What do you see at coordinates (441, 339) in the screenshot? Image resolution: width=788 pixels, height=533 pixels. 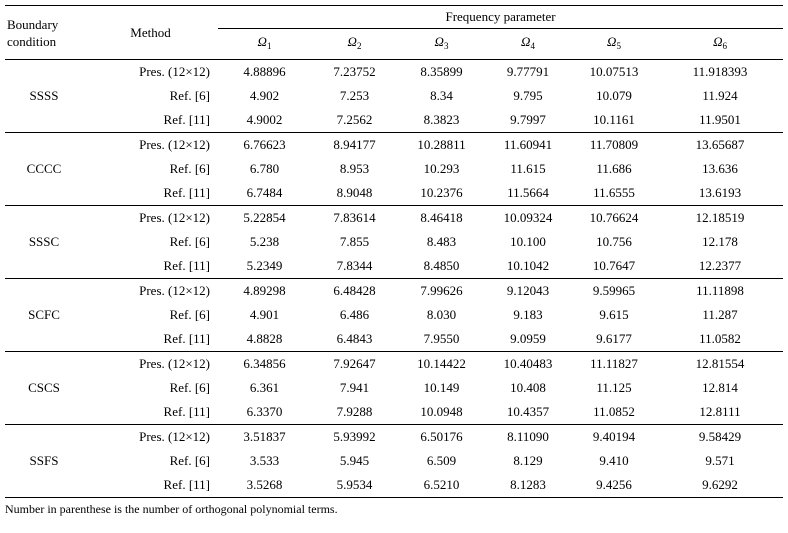 I see `value-cell: 7.9550` at bounding box center [441, 339].